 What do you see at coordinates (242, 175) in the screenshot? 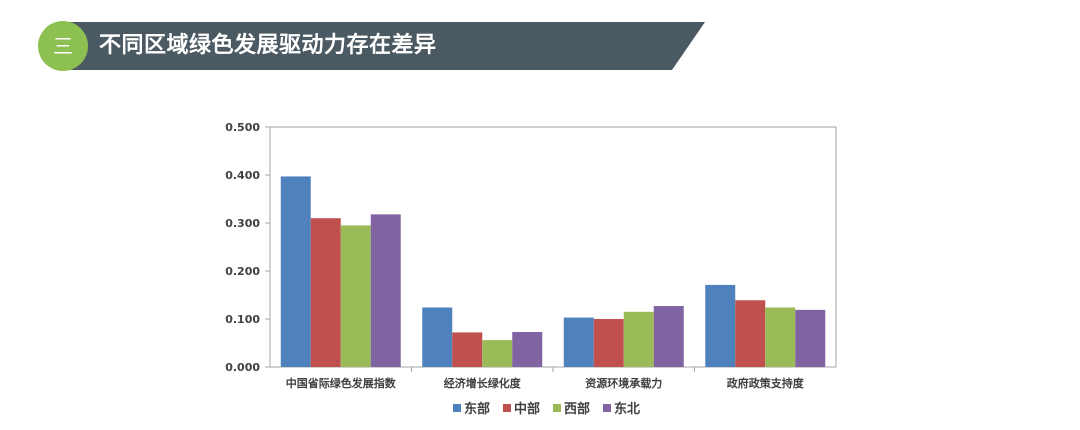
I see `y-tick-label: 0.400` at bounding box center [242, 175].